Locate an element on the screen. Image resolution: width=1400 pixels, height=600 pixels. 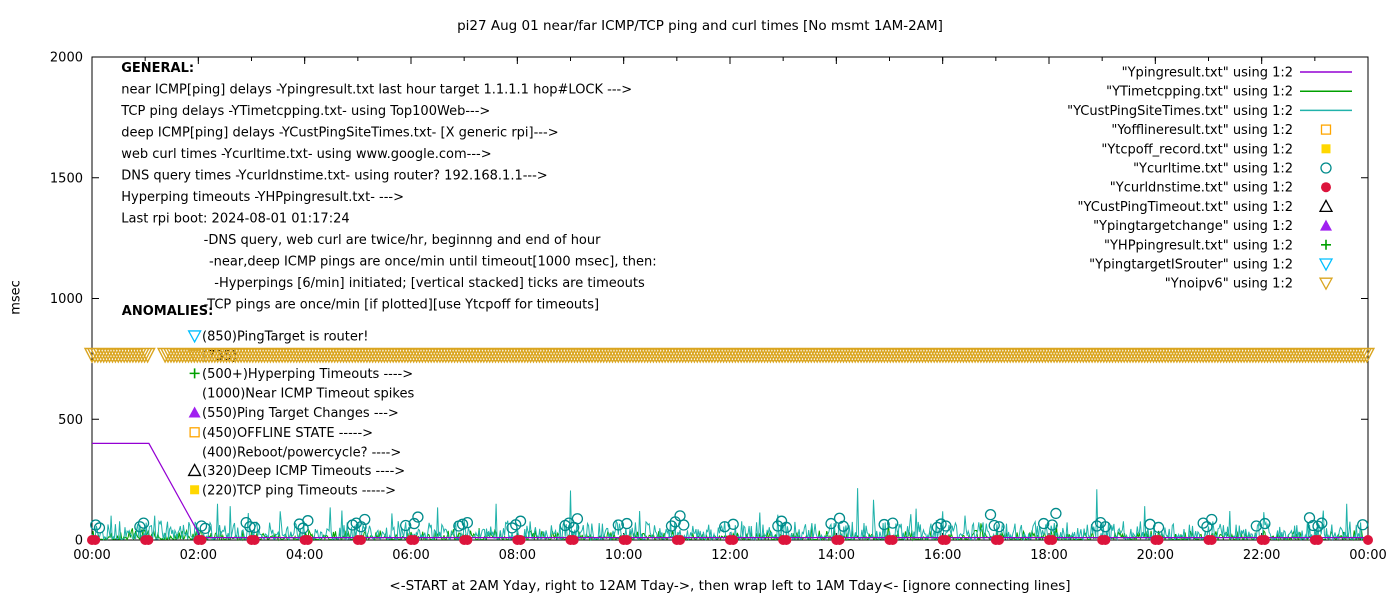
legend-el: "Ynoipv6" using 1:2 is located at coordinates (1229, 284).